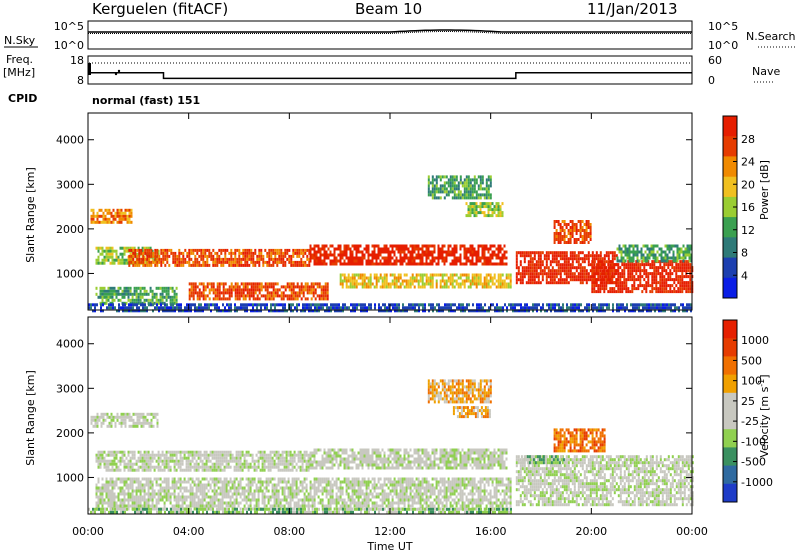  What do you see at coordinates (748, 207) in the screenshot?
I see `colorbar-tick-label: 16` at bounding box center [748, 207].